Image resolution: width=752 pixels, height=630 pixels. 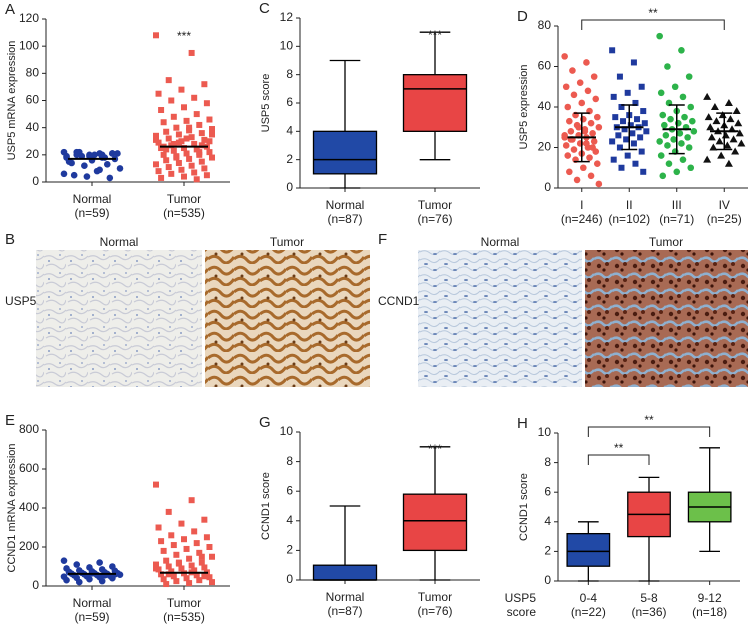 What do you see at coordinates (10, 420) in the screenshot?
I see `panel-letter: E` at bounding box center [10, 420].